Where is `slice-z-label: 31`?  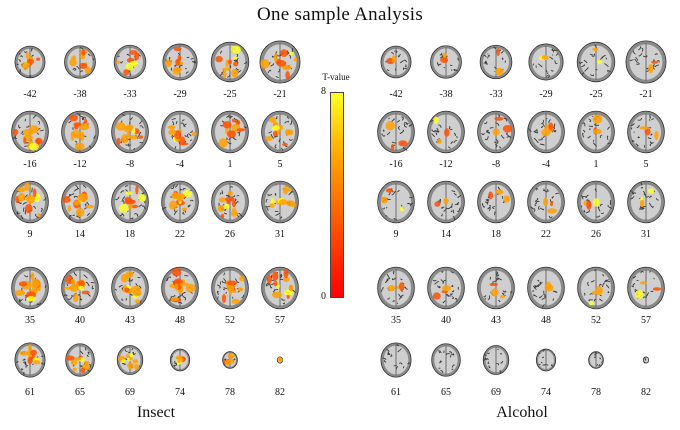 slice-z-label: 31 is located at coordinates (646, 234).